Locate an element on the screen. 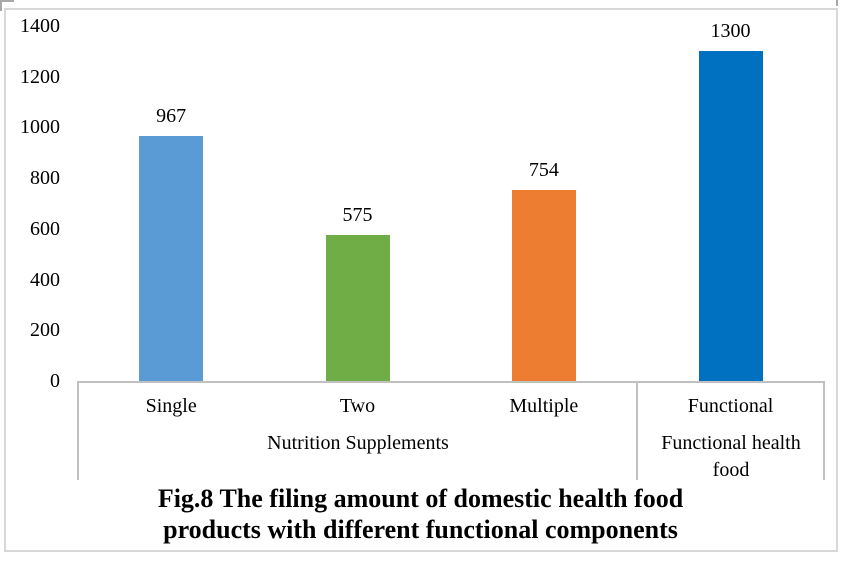 The width and height of the screenshot is (841, 564). bar-value-label-single: 967 is located at coordinates (171, 115).